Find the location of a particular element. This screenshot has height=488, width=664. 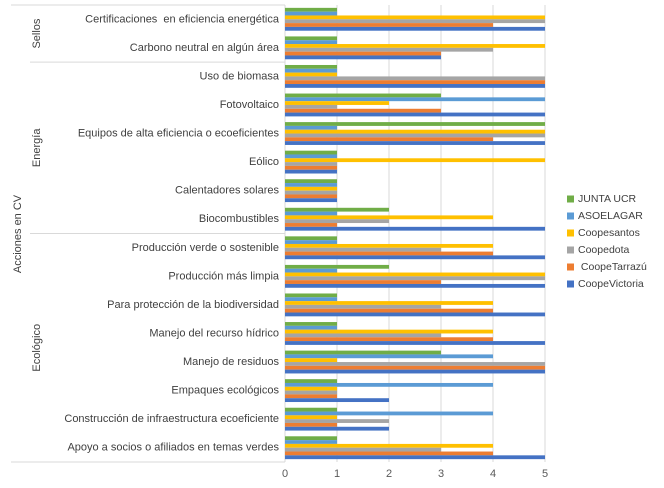

bar-coopevictoria-produccion-mas-limpia is located at coordinates (415, 285).